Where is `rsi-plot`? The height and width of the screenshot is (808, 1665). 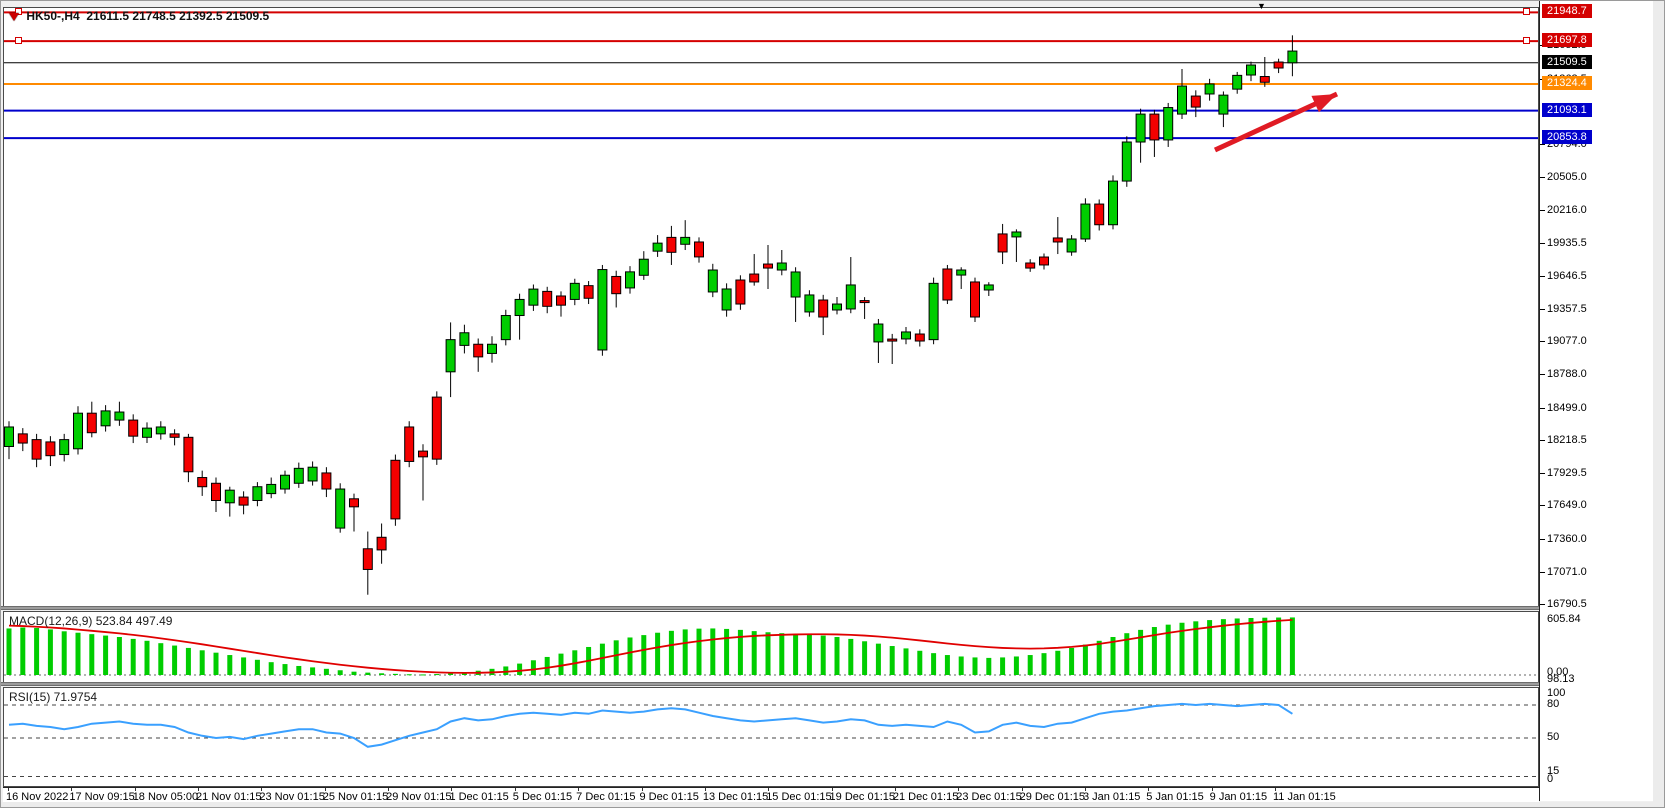
rsi-plot is located at coordinates (771, 739).